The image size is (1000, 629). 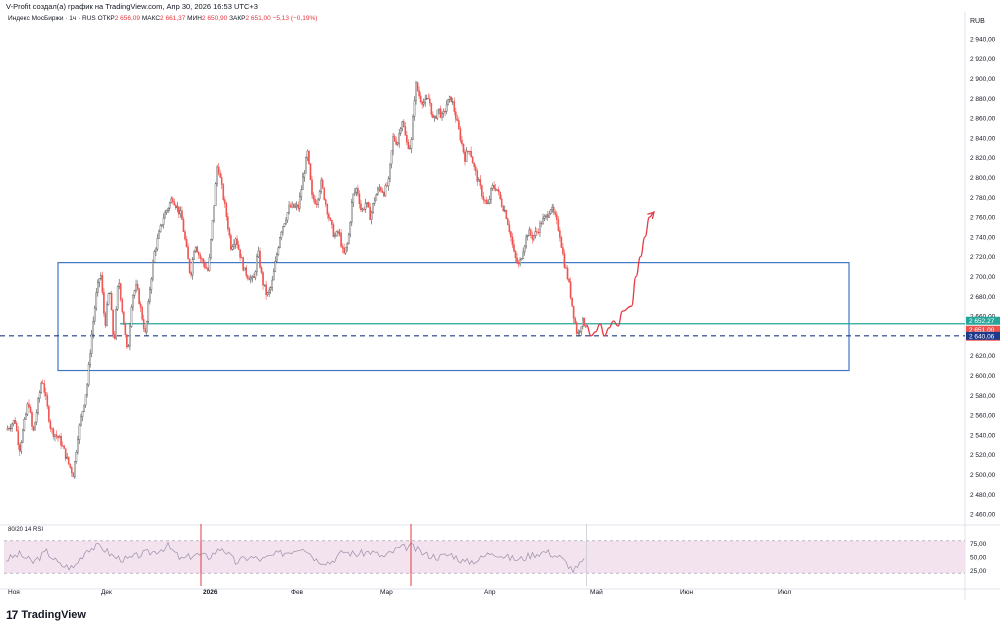 I want to click on x-tick-label: Июн, so click(x=687, y=592).